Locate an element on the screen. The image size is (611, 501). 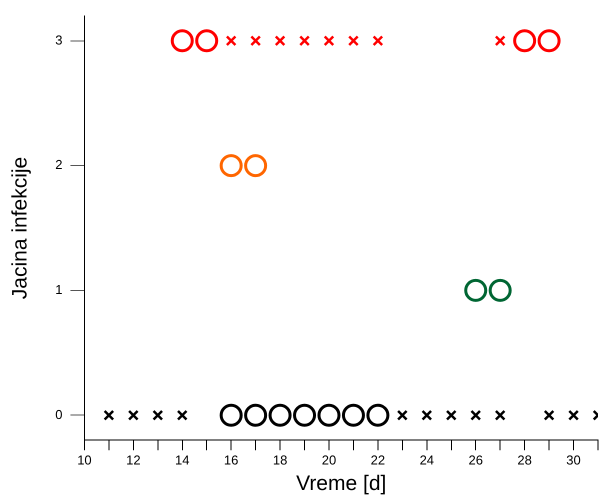
x-tick-label: 22 is located at coordinates (378, 460).